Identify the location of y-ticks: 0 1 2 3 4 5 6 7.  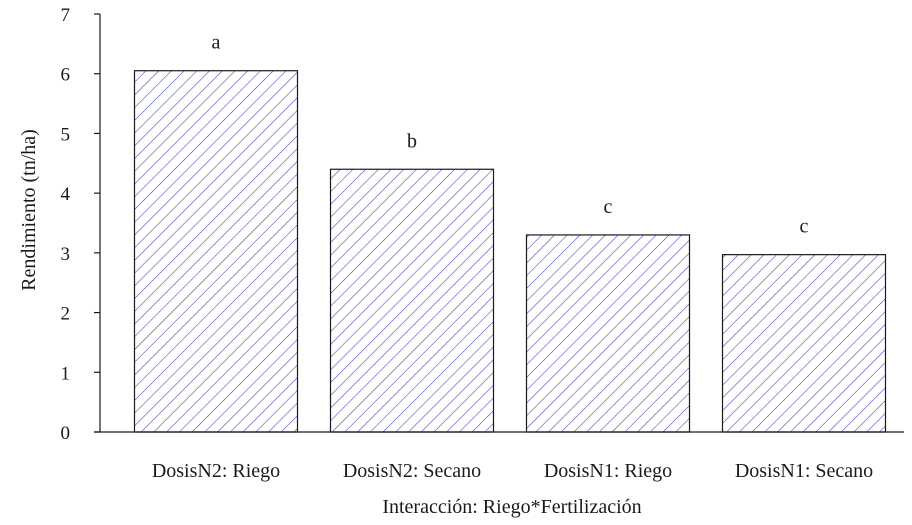
(80, 224).